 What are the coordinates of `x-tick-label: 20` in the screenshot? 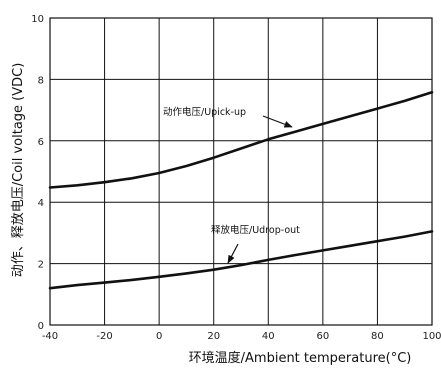 It's located at (213, 336).